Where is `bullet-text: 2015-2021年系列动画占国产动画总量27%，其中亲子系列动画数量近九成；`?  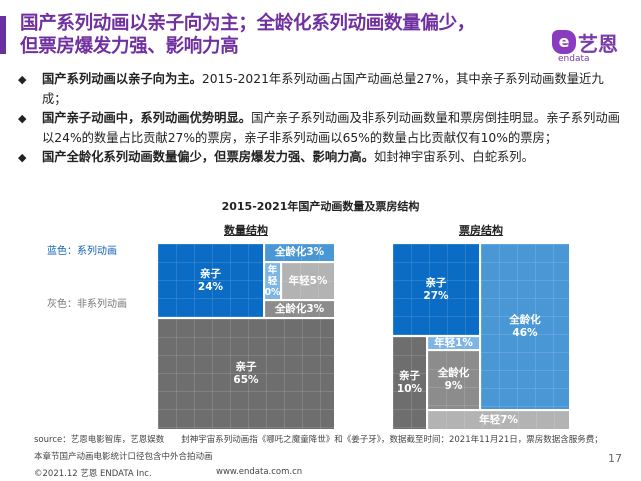 bullet-text: 2015-2021年系列动画占国产动画总量27%，其中亲子系列动画数量近九成； is located at coordinates (323, 89).